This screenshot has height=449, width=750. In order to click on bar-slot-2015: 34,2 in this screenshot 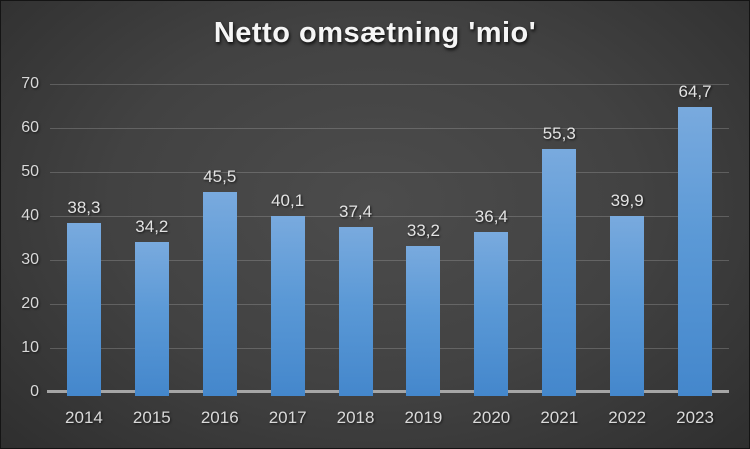, I will do `click(152, 240)`.